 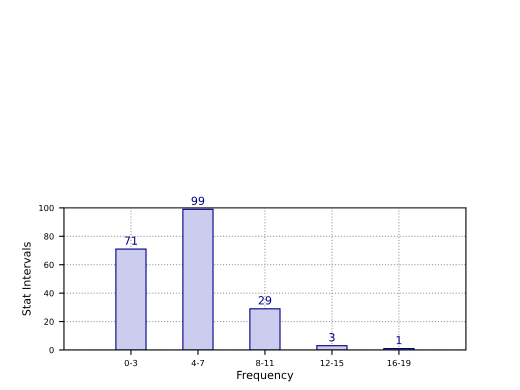 What do you see at coordinates (332, 363) in the screenshot?
I see `x-tick-label: 12-15` at bounding box center [332, 363].